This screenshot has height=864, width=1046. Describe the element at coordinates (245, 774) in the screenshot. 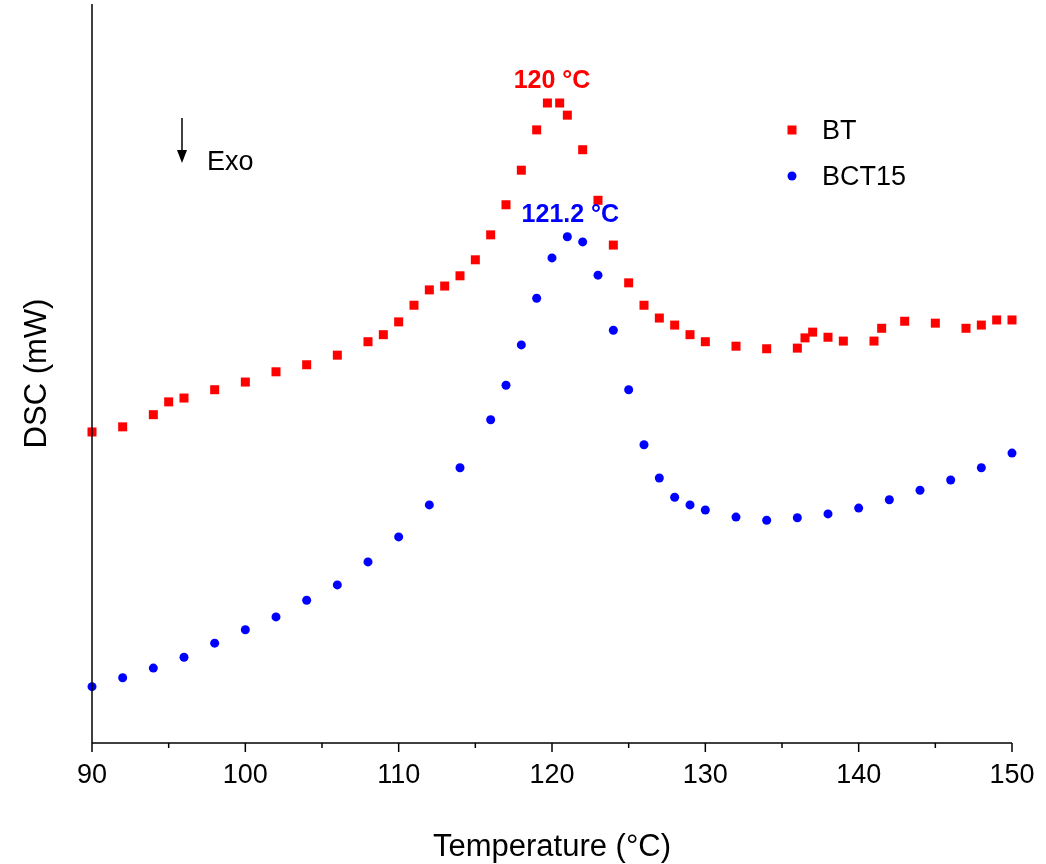

I see `x-tick-label: 100` at that location.